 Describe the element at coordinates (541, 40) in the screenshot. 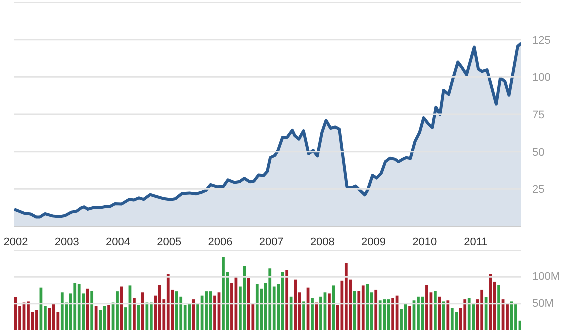

I see `y-tick-label: 125` at that location.